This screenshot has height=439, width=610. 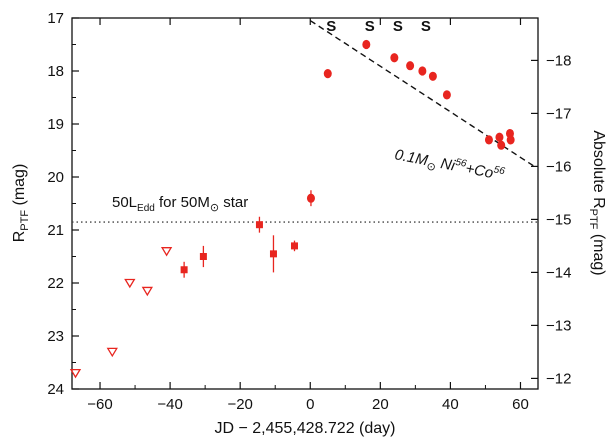 What do you see at coordinates (520, 404) in the screenshot?
I see `x-tick-label: 60` at bounding box center [520, 404].